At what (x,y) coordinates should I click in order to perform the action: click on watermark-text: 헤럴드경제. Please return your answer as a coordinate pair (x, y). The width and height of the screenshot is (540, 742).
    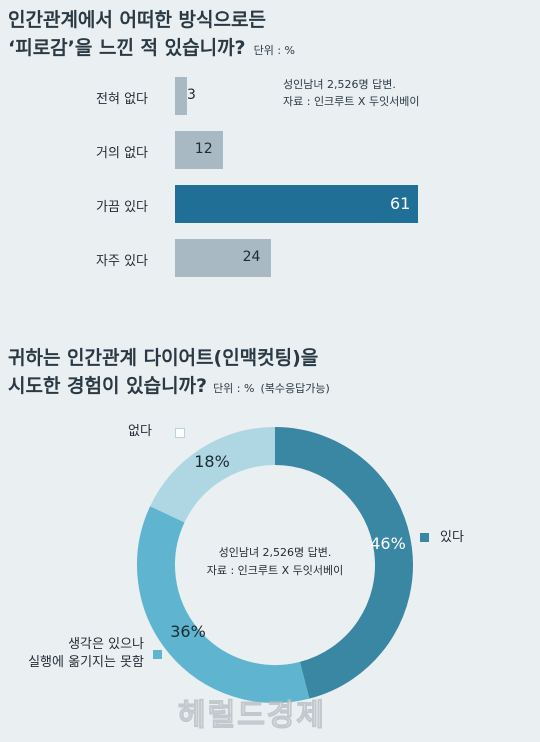
    Looking at the image, I should click on (252, 716).